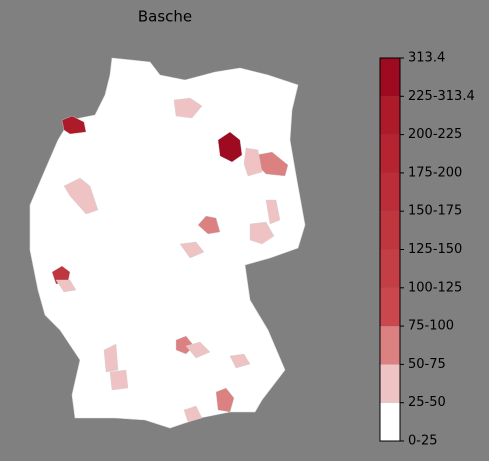  What do you see at coordinates (435, 134) in the screenshot?
I see `colorbar-label: 200-225` at bounding box center [435, 134].